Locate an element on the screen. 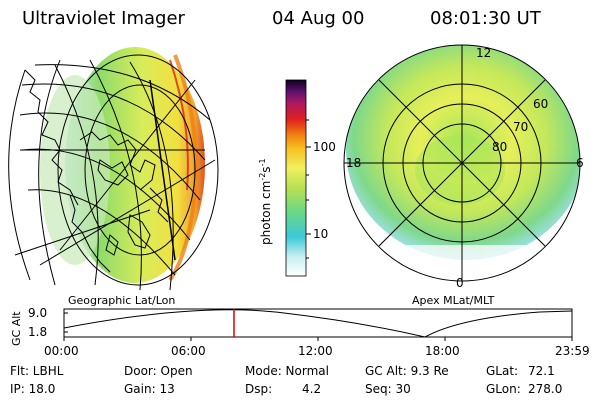  status-filter: Flt: LBHL is located at coordinates (37, 371).